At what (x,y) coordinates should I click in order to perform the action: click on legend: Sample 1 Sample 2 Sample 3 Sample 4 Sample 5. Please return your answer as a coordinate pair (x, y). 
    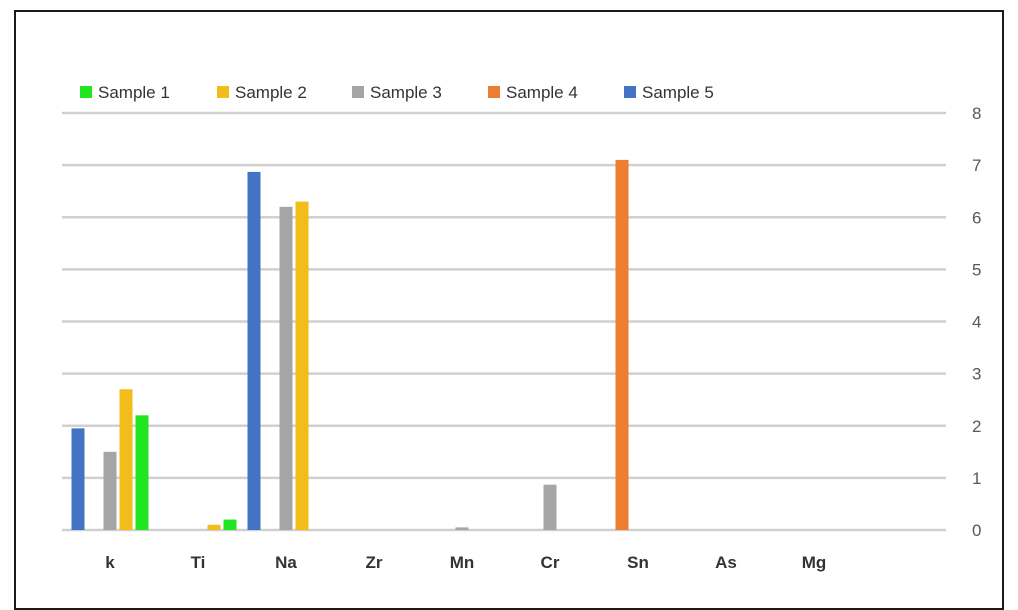
    Looking at the image, I should click on (397, 92).